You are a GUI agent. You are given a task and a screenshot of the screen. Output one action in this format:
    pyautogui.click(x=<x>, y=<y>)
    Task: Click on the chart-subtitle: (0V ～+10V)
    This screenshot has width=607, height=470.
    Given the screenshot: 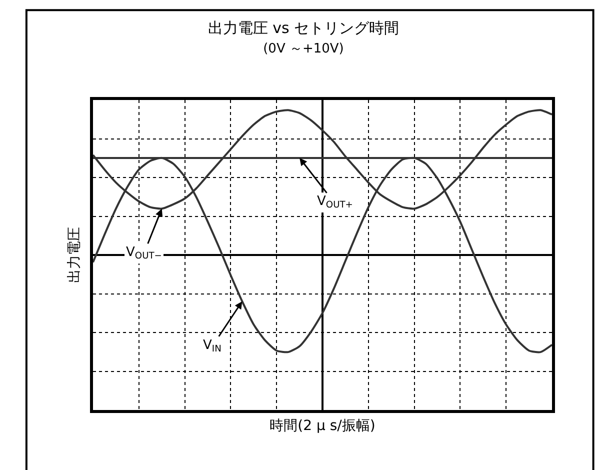 What is the action you would take?
    pyautogui.click(x=303, y=48)
    